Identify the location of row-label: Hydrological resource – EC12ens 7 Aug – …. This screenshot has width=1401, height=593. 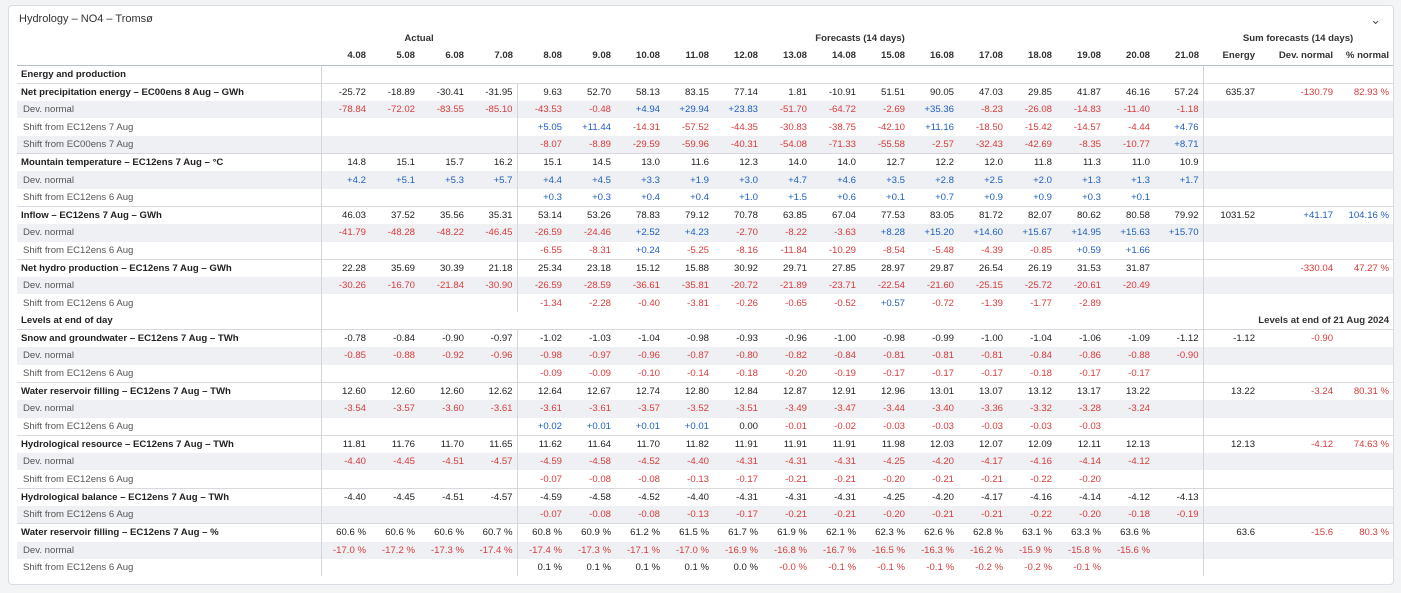
(169, 444).